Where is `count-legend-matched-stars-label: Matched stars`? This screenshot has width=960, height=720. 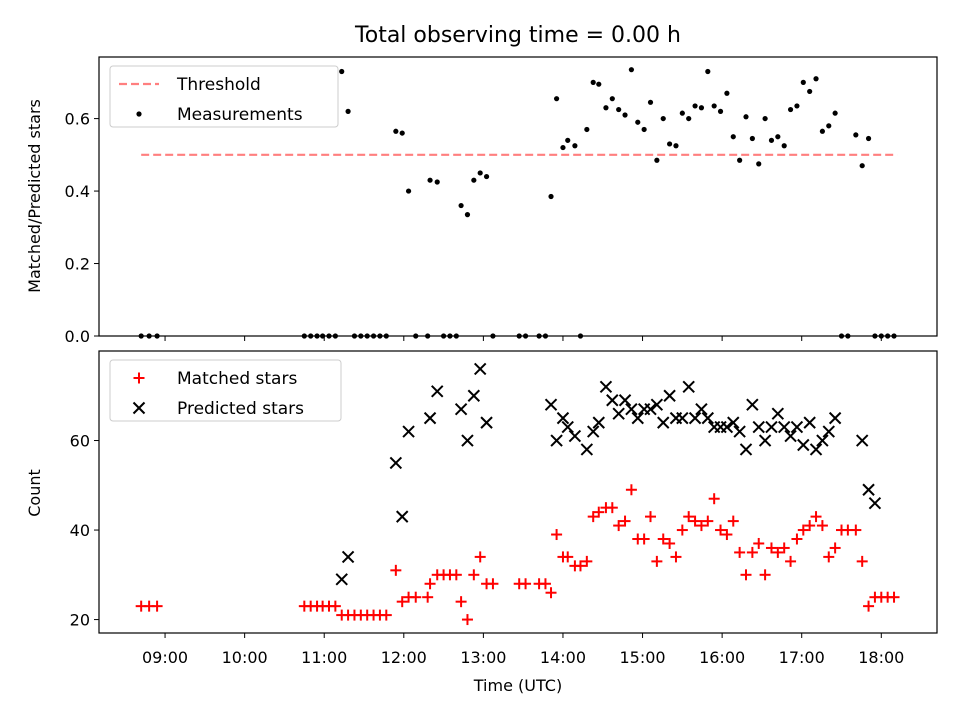 count-legend-matched-stars-label: Matched stars is located at coordinates (237, 379).